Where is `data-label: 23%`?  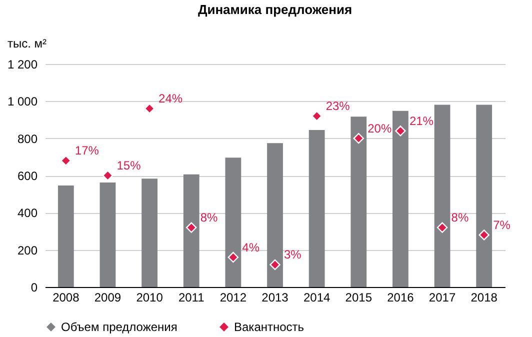 data-label: 23% is located at coordinates (338, 106).